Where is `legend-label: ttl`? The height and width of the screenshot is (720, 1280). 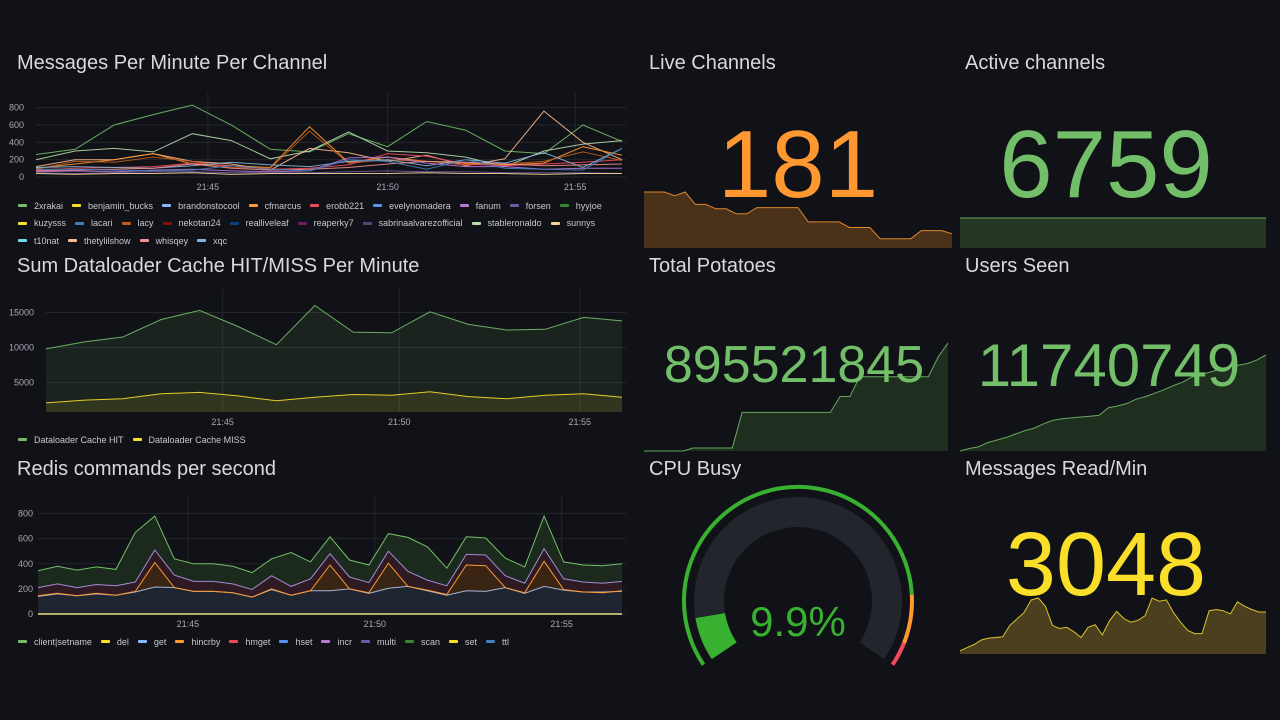
legend-label: ttl is located at coordinates (506, 641).